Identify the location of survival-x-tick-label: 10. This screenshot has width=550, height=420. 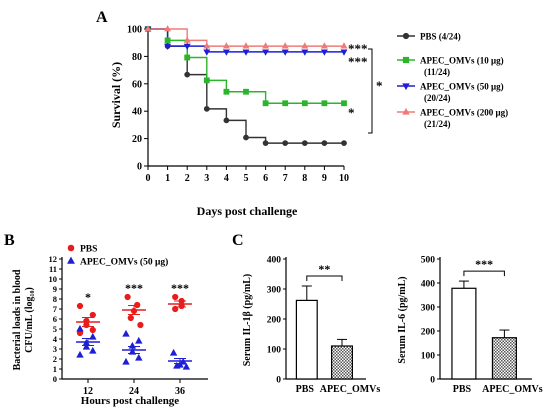
(344, 178).